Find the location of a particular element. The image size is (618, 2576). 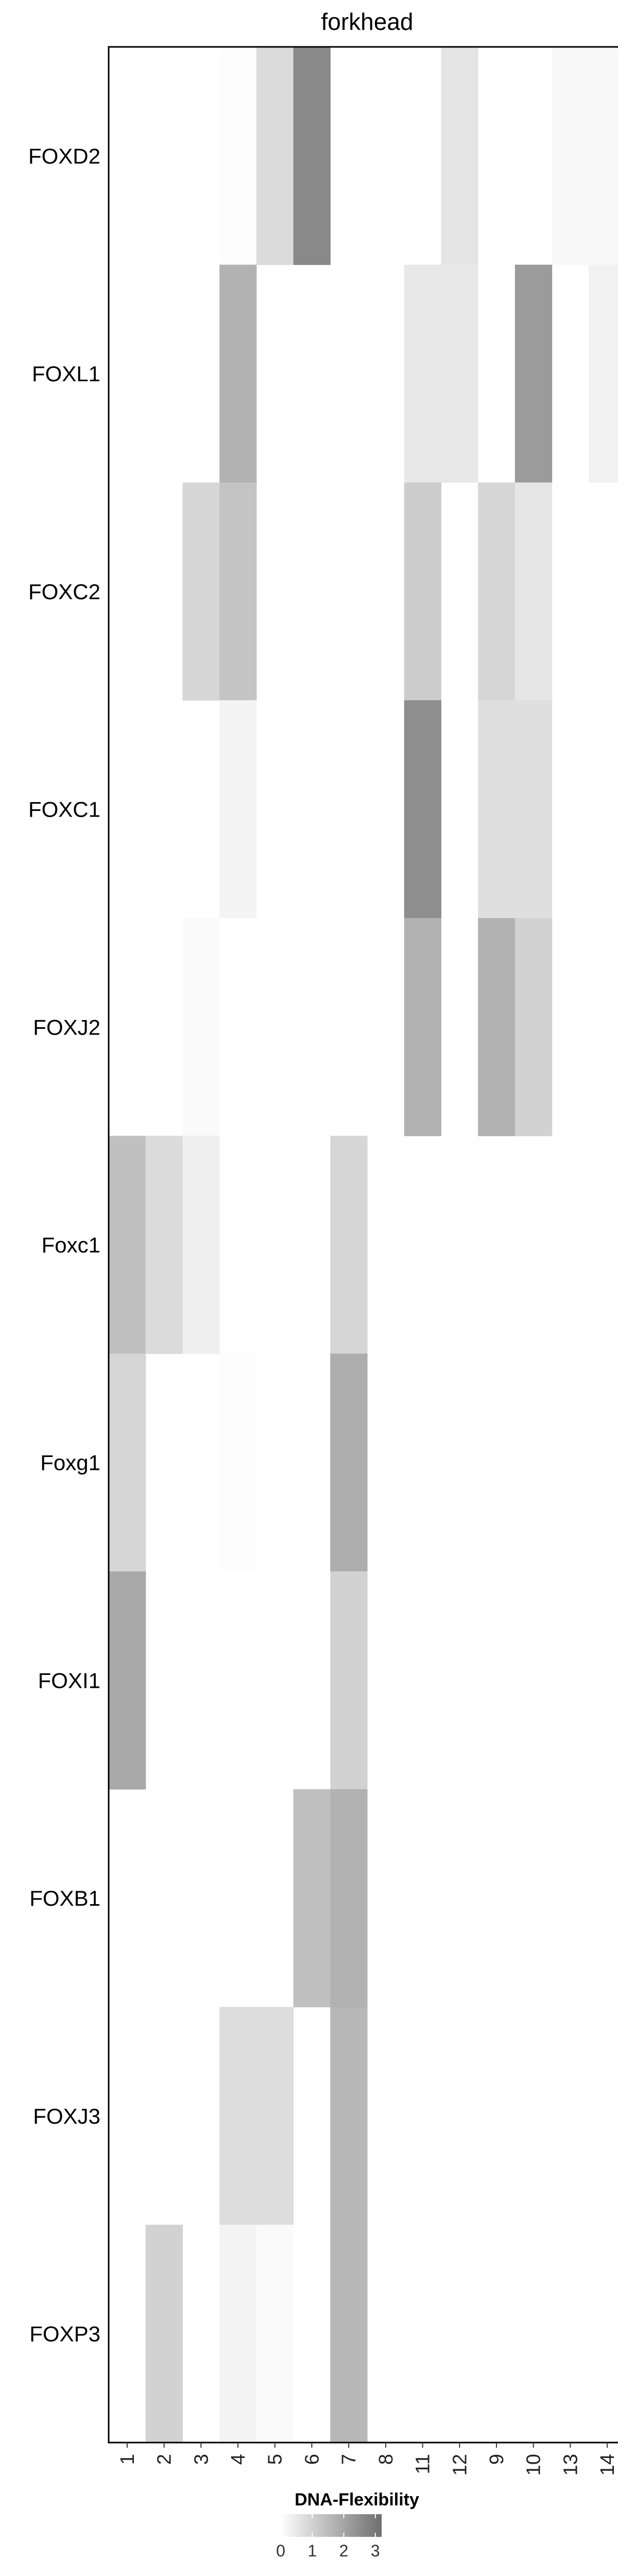

column-label: 2 is located at coordinates (165, 2459).